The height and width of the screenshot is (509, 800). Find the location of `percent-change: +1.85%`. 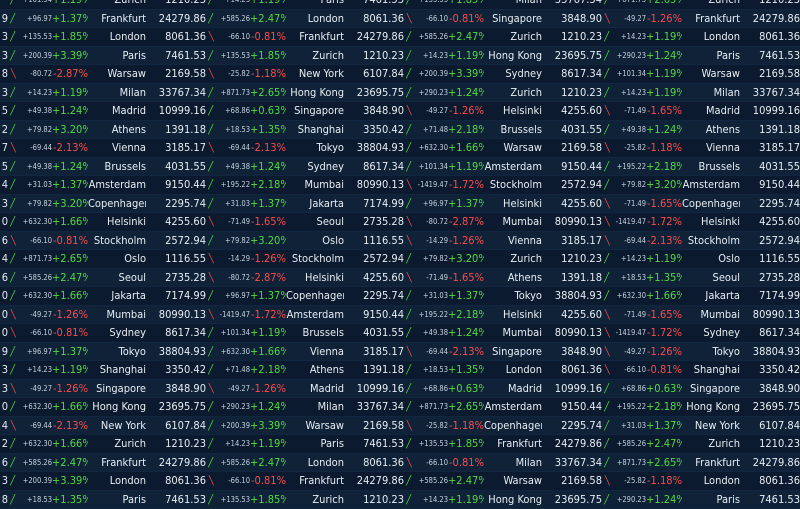

percent-change: +1.85% is located at coordinates (70, 36).